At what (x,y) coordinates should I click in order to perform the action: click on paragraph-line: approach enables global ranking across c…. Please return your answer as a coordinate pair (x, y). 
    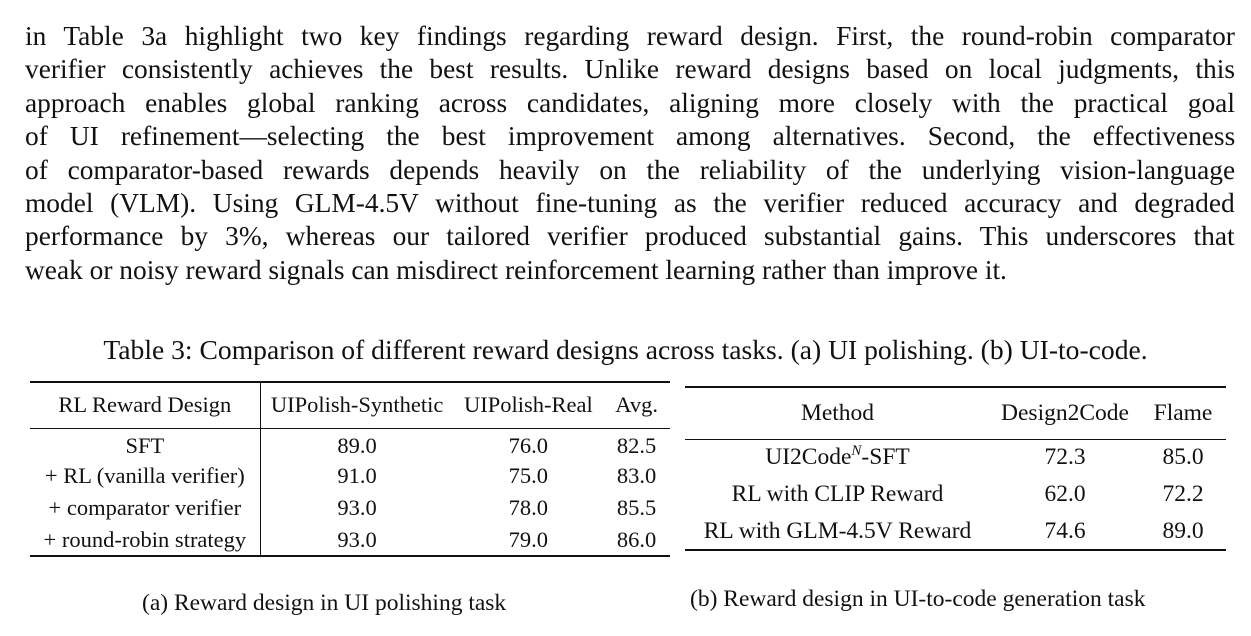
    Looking at the image, I should click on (630, 102).